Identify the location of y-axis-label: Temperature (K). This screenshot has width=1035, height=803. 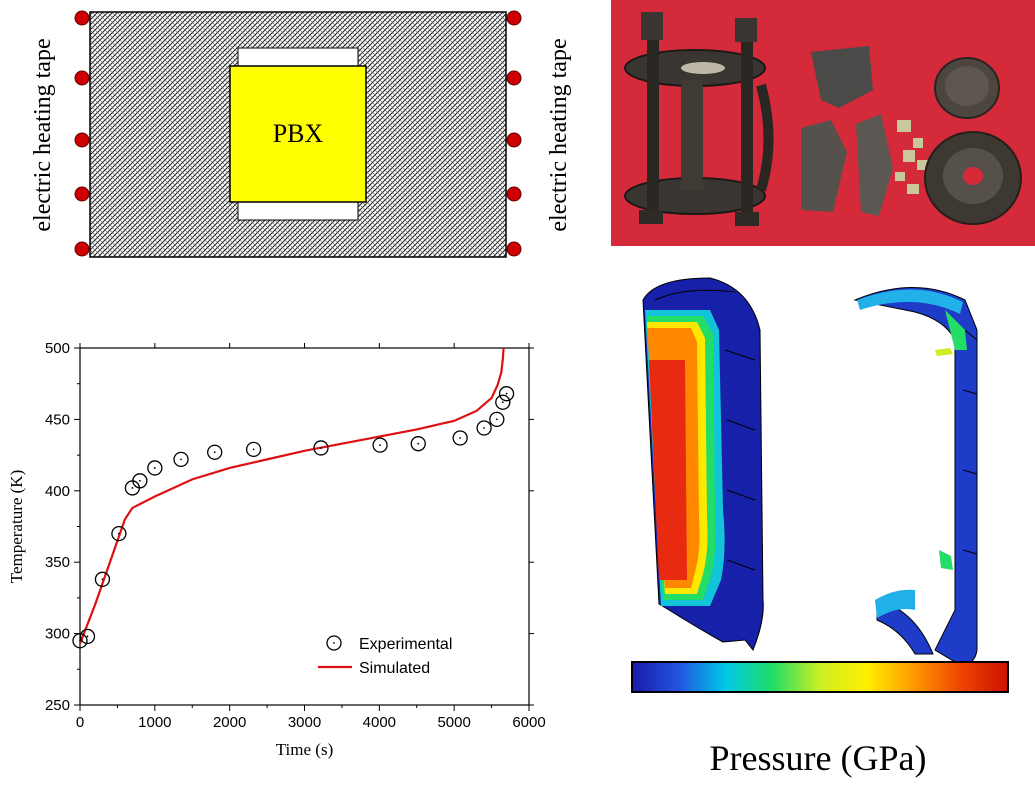
(16, 527).